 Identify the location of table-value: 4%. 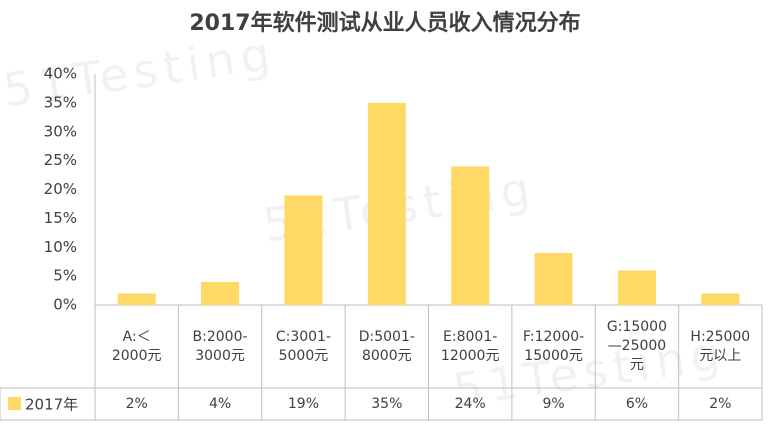
(220, 403).